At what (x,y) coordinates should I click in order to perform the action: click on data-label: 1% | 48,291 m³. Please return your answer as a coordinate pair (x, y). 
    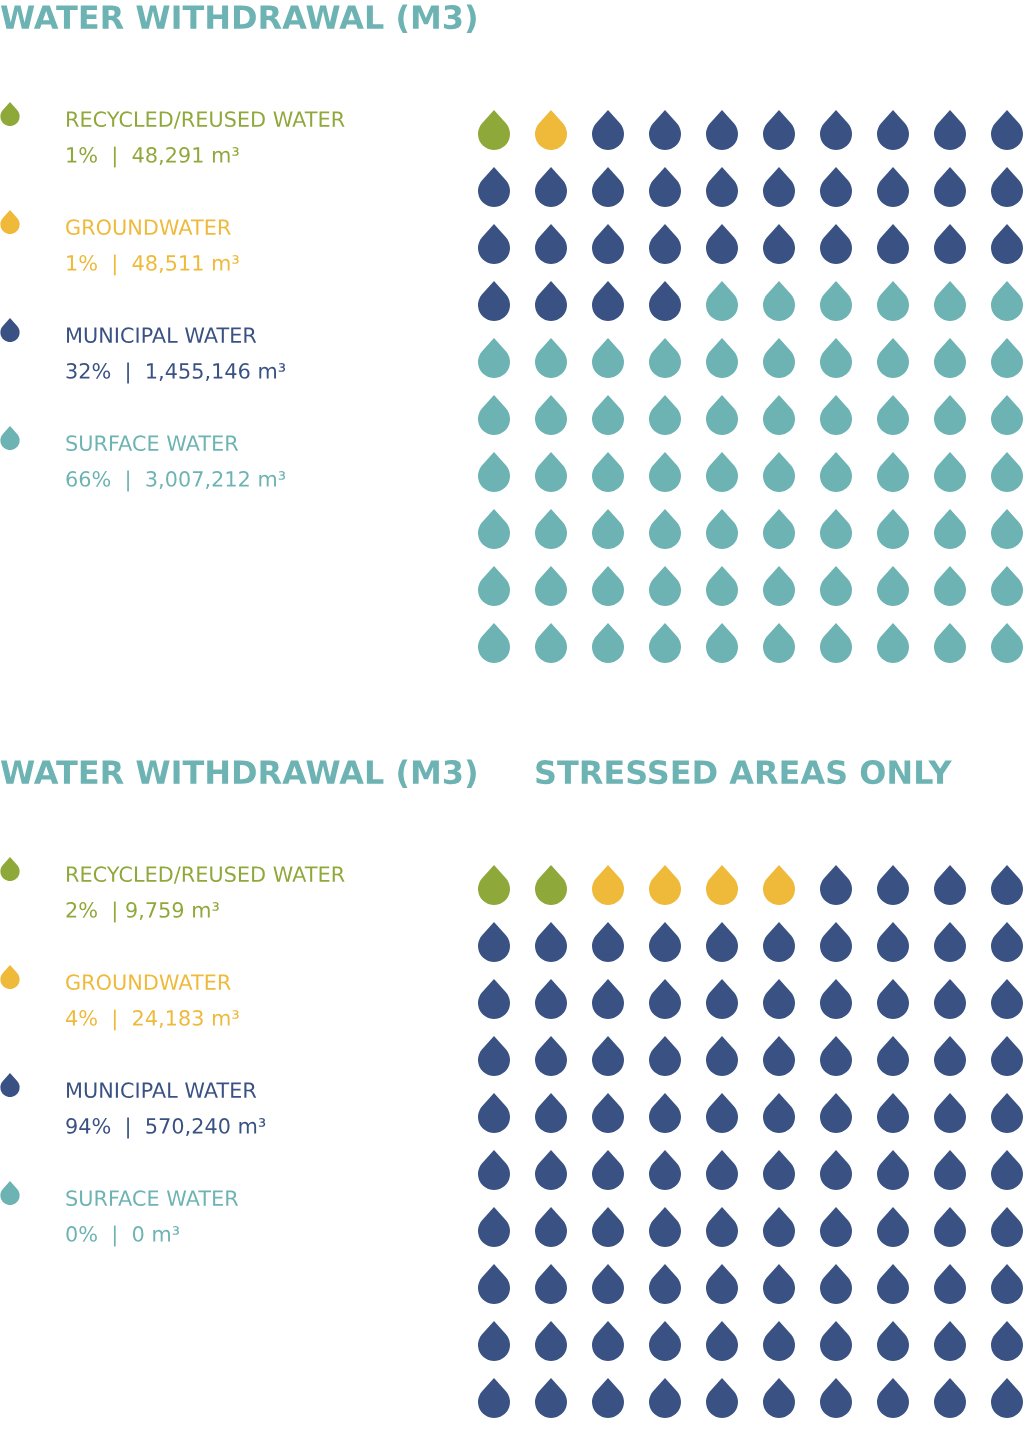
    Looking at the image, I should click on (153, 157).